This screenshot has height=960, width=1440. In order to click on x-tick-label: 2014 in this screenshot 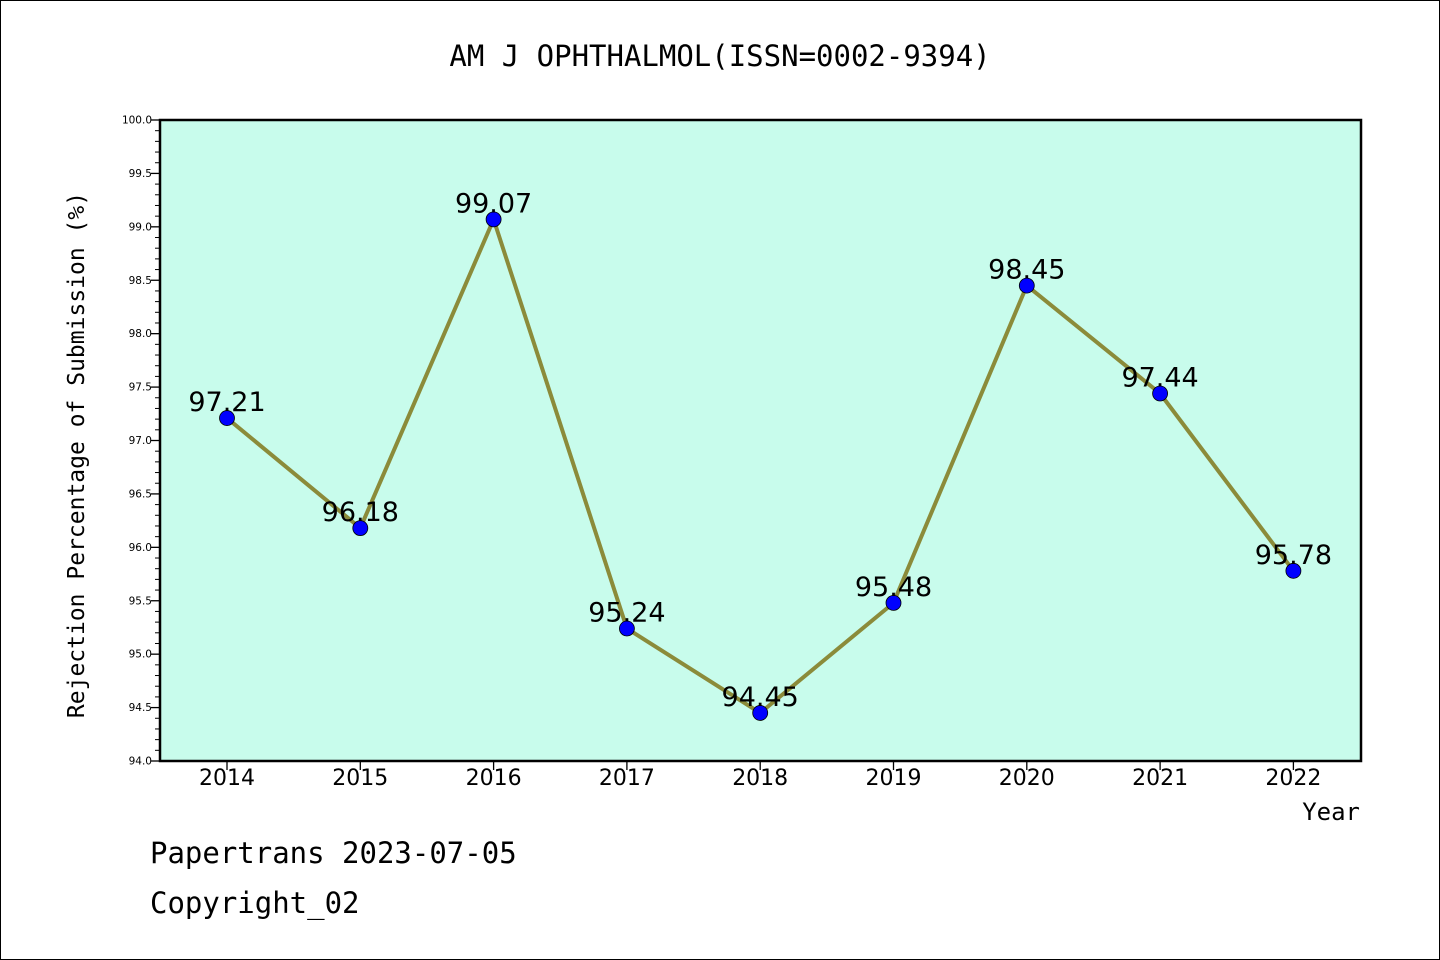, I will do `click(227, 778)`.